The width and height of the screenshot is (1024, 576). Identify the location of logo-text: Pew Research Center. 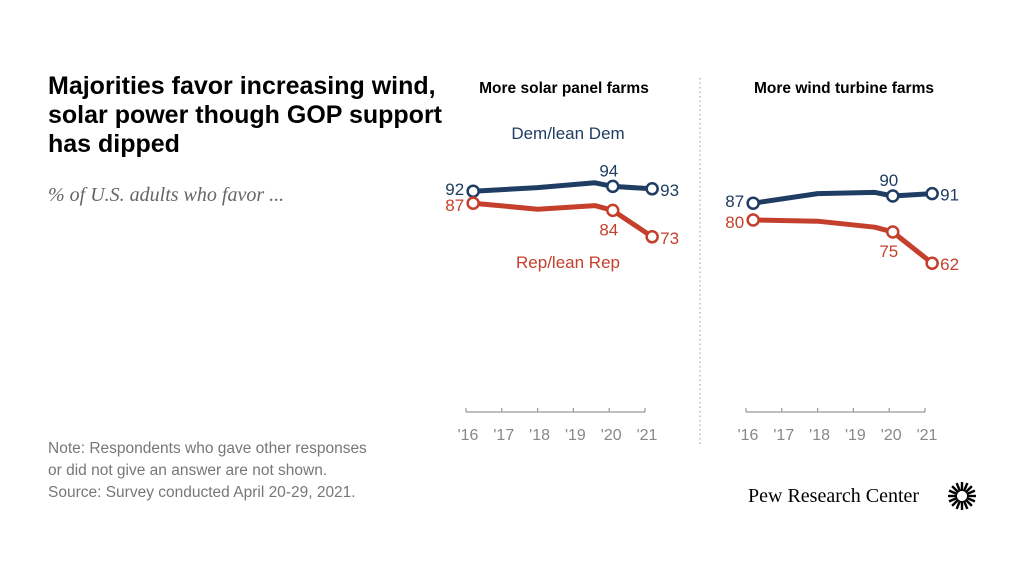
(834, 496).